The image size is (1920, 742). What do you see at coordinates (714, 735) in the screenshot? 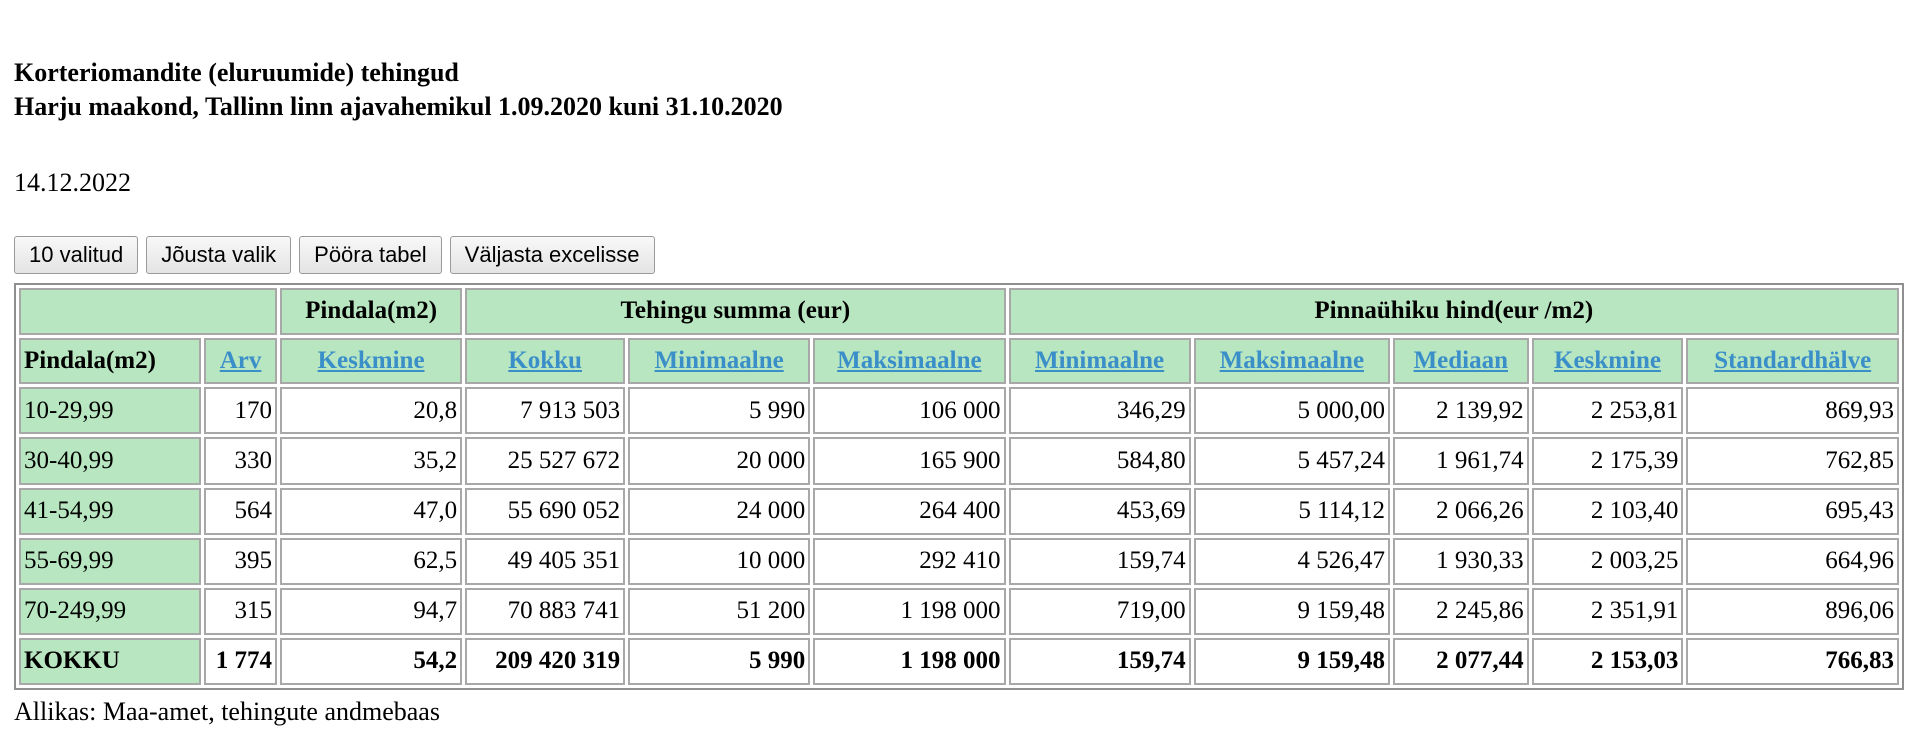
I see `cut-off-text-line` at bounding box center [714, 735].